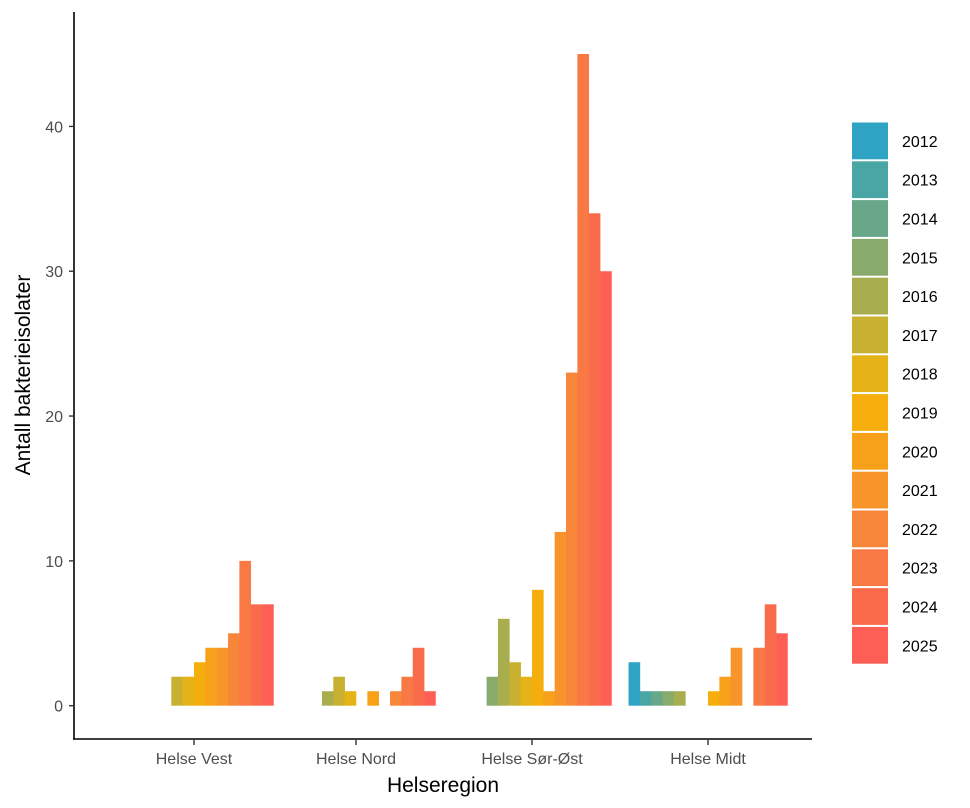  I want to click on legend-label-2022: 2022, so click(920, 530).